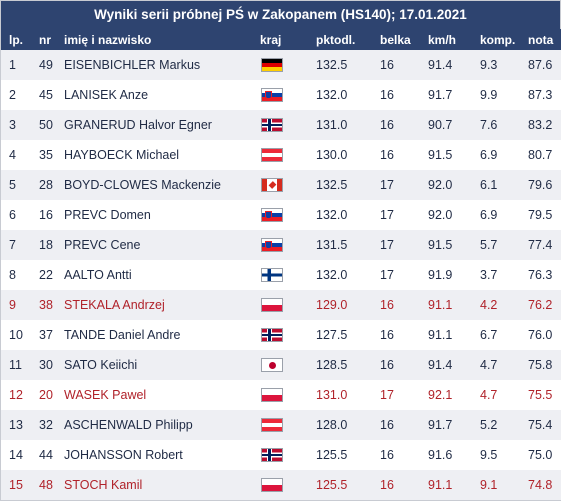 The image size is (561, 501). I want to click on cell-nota: 76.3, so click(540, 275).